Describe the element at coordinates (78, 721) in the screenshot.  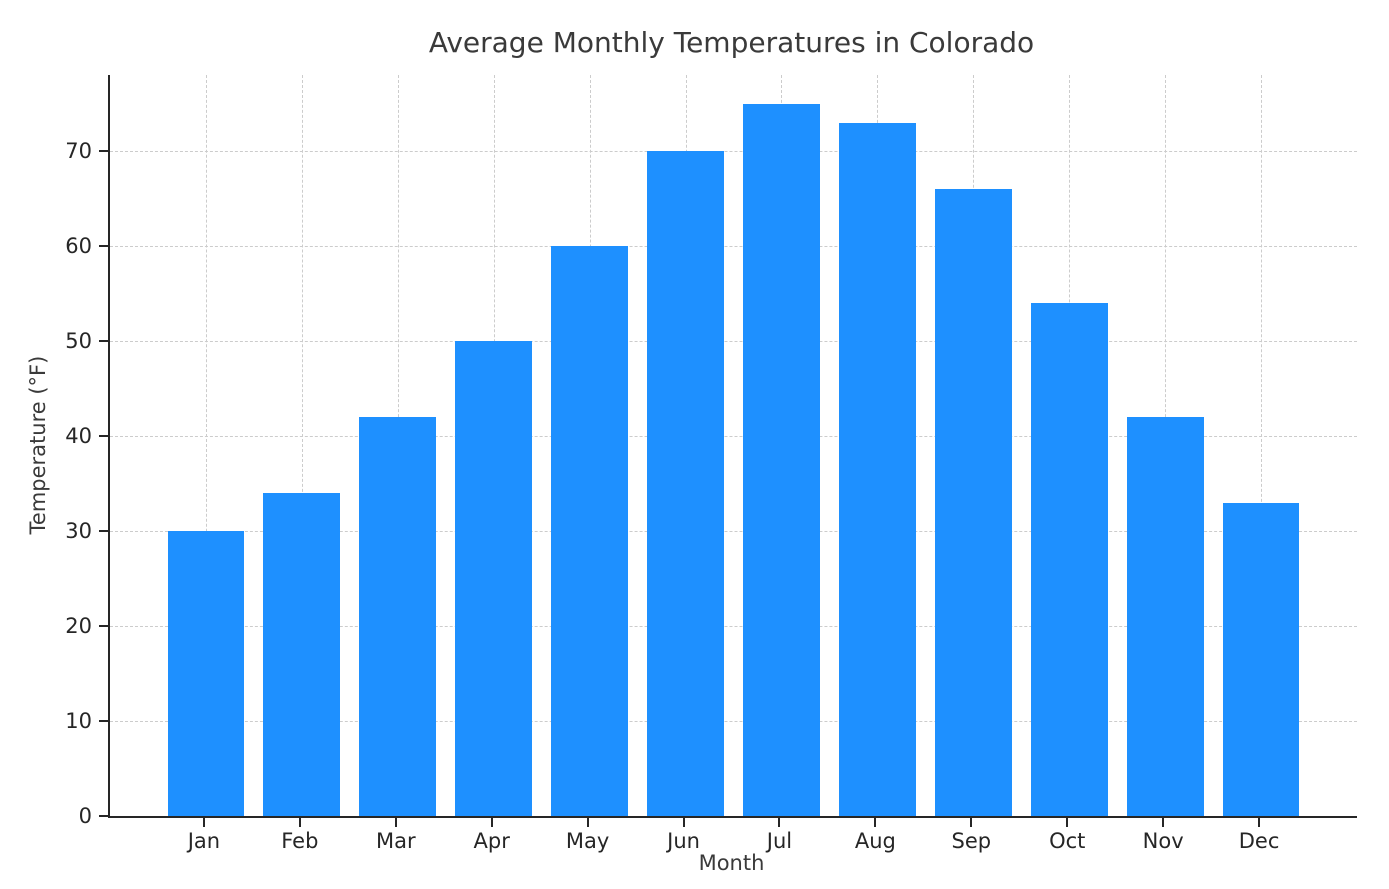
I see `y-tick-label: 10` at that location.